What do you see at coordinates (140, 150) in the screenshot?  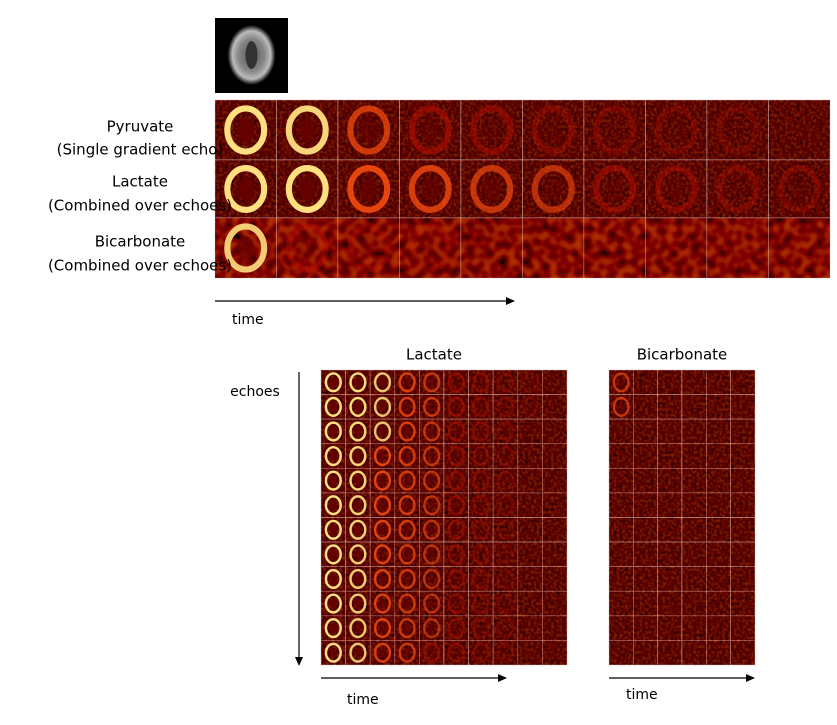 I see `row-sublabel: (Single gradient echo)` at bounding box center [140, 150].